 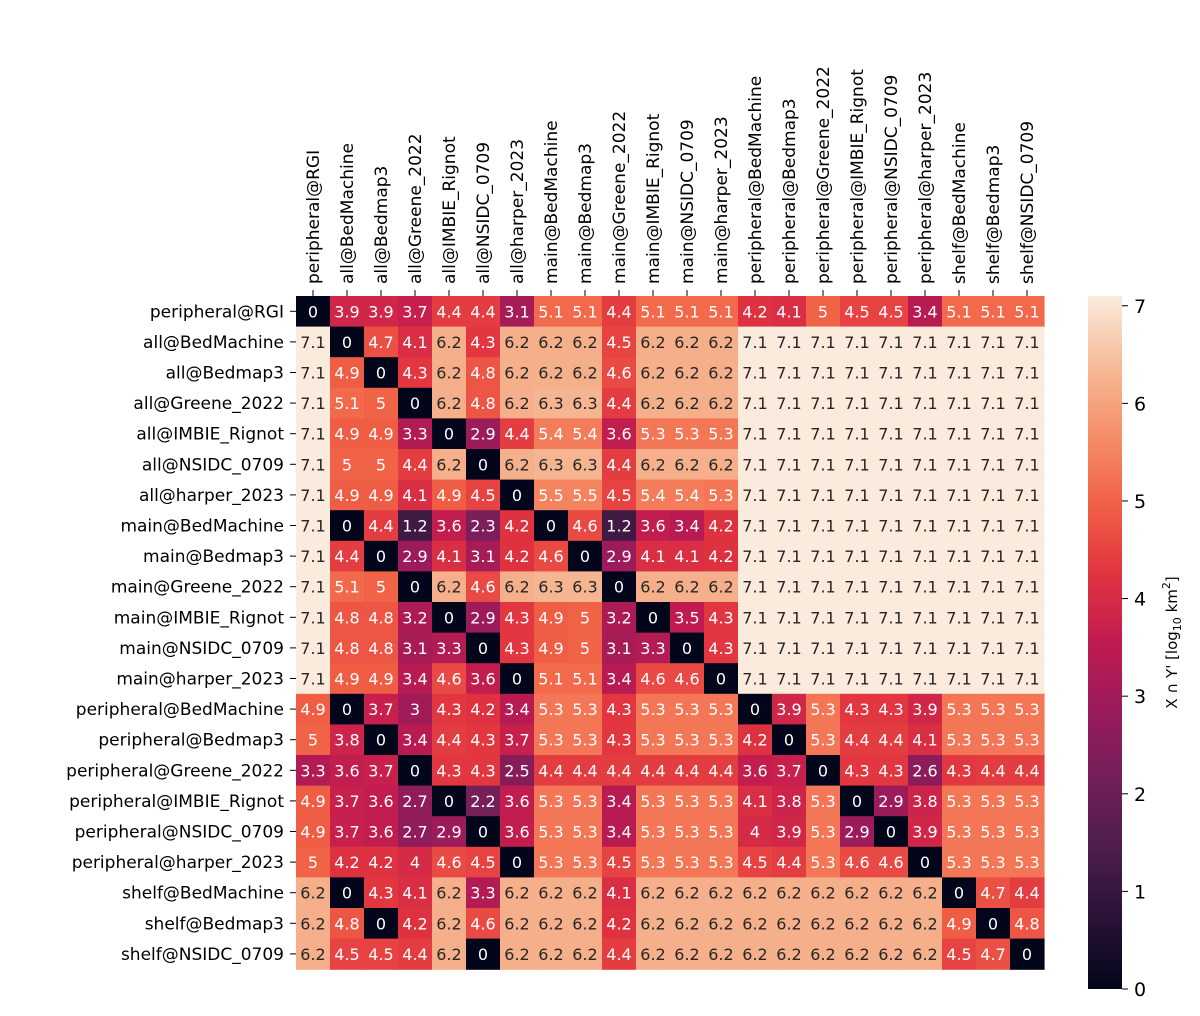 I want to click on colorbar-label: X ∩ Y' [log10 km2], so click(x=1172, y=642).